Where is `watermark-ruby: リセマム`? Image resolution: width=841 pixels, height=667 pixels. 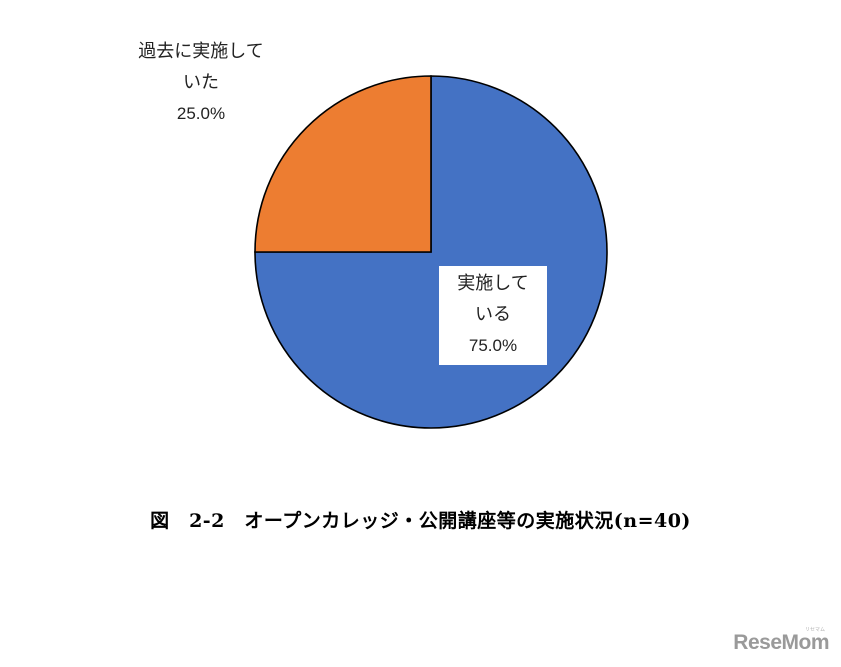
watermark-ruby: リセマム is located at coordinates (814, 630).